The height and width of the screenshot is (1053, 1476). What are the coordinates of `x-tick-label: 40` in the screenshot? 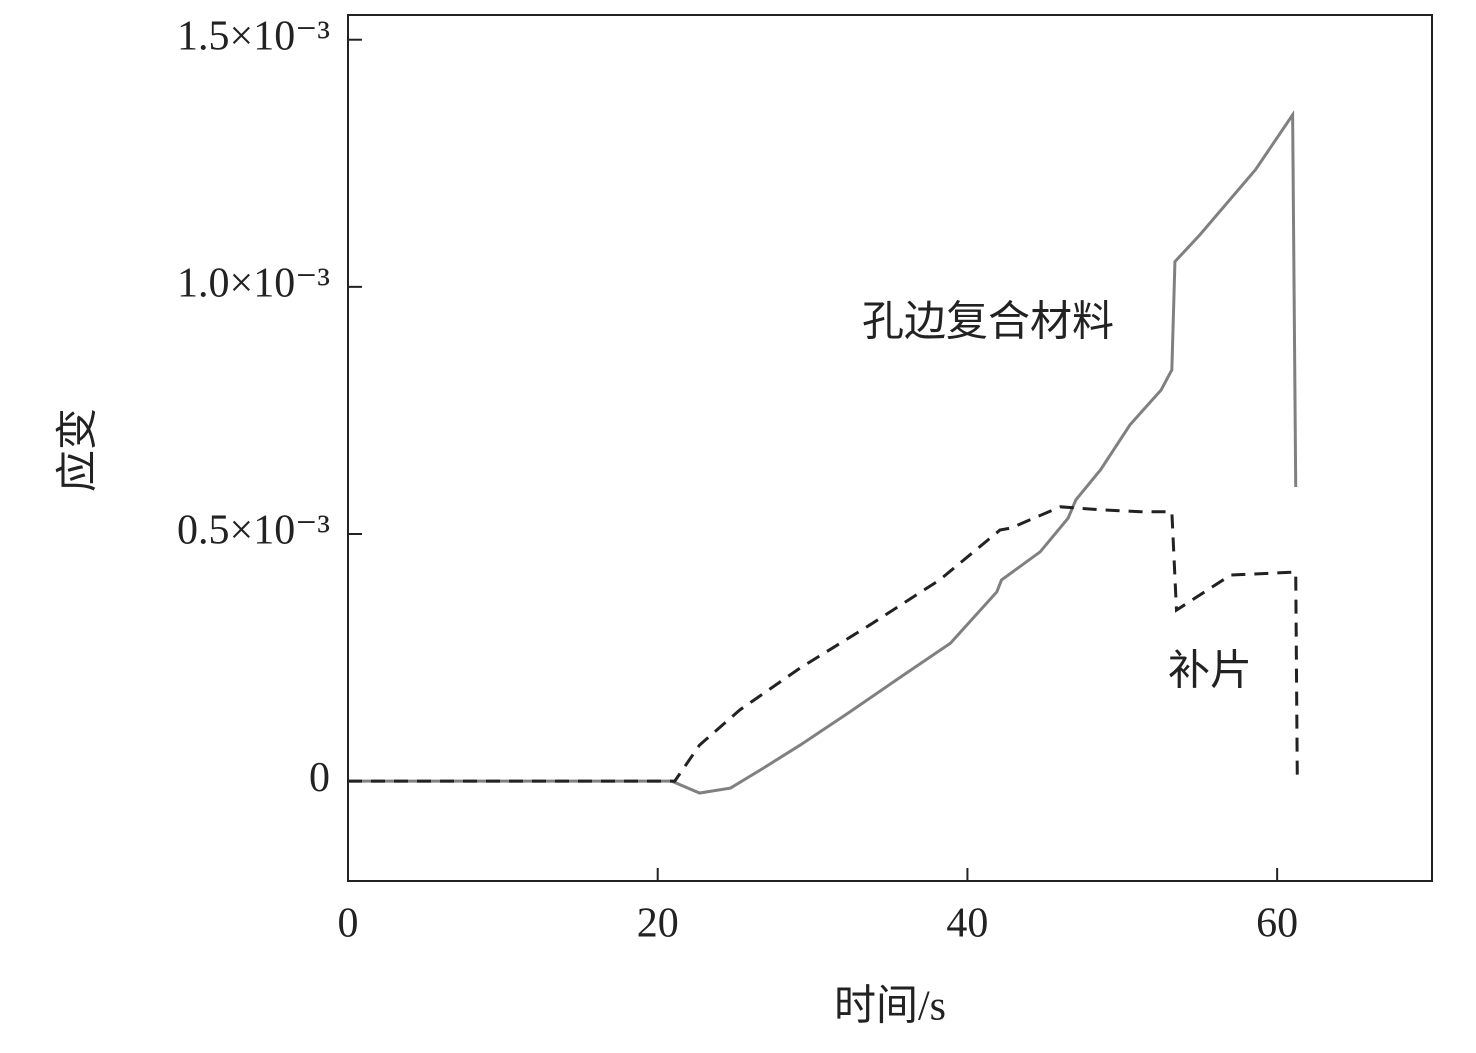 It's located at (967, 924).